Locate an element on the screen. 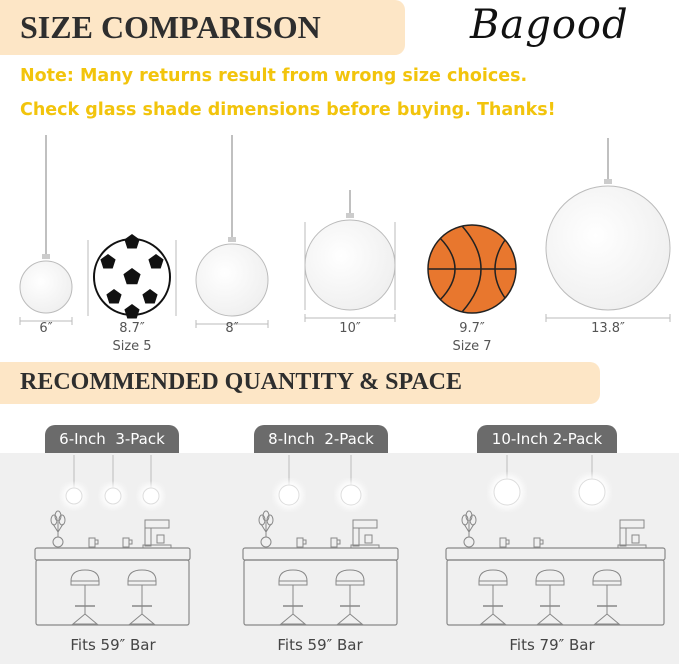  tab-10-inch: 10-Inch 2-Pack is located at coordinates (547, 439).